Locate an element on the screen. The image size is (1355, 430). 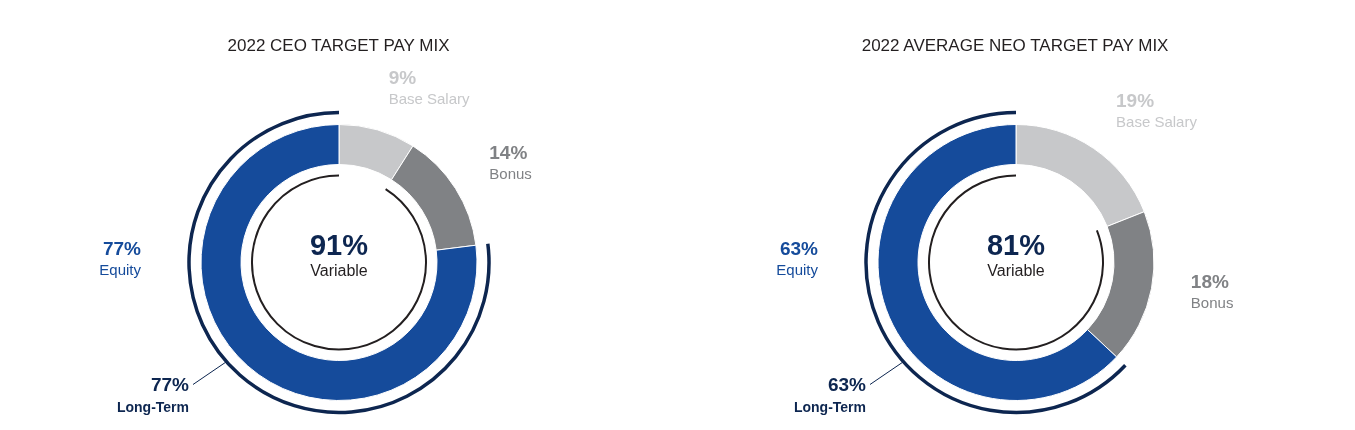
data-label: 63% is located at coordinates (799, 248).